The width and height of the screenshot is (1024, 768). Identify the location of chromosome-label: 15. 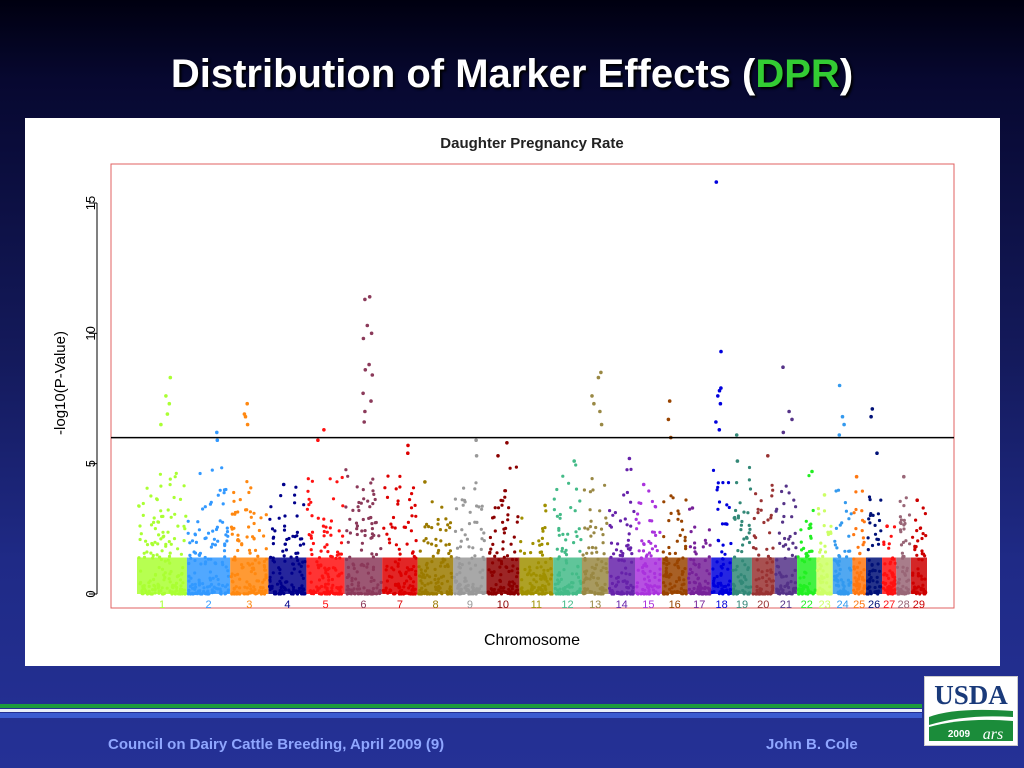
(648, 605).